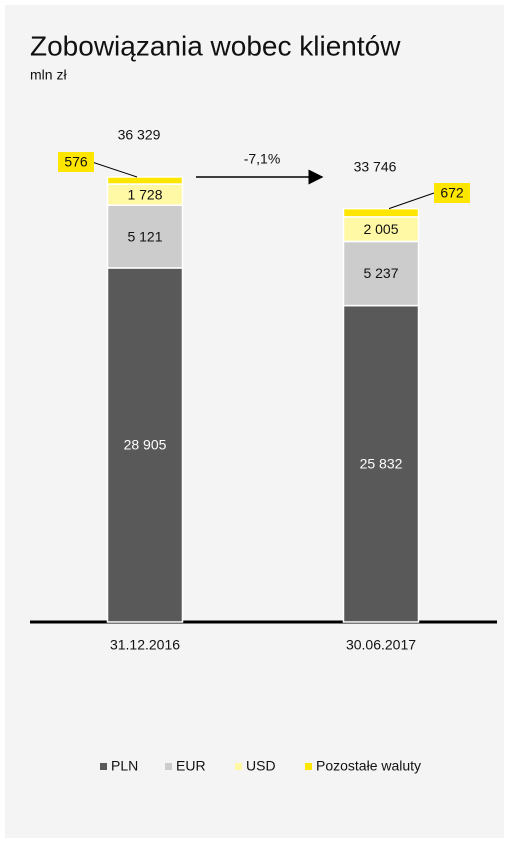  Describe the element at coordinates (381, 645) in the screenshot. I see `x-tick-label: 30.06.2017` at that location.